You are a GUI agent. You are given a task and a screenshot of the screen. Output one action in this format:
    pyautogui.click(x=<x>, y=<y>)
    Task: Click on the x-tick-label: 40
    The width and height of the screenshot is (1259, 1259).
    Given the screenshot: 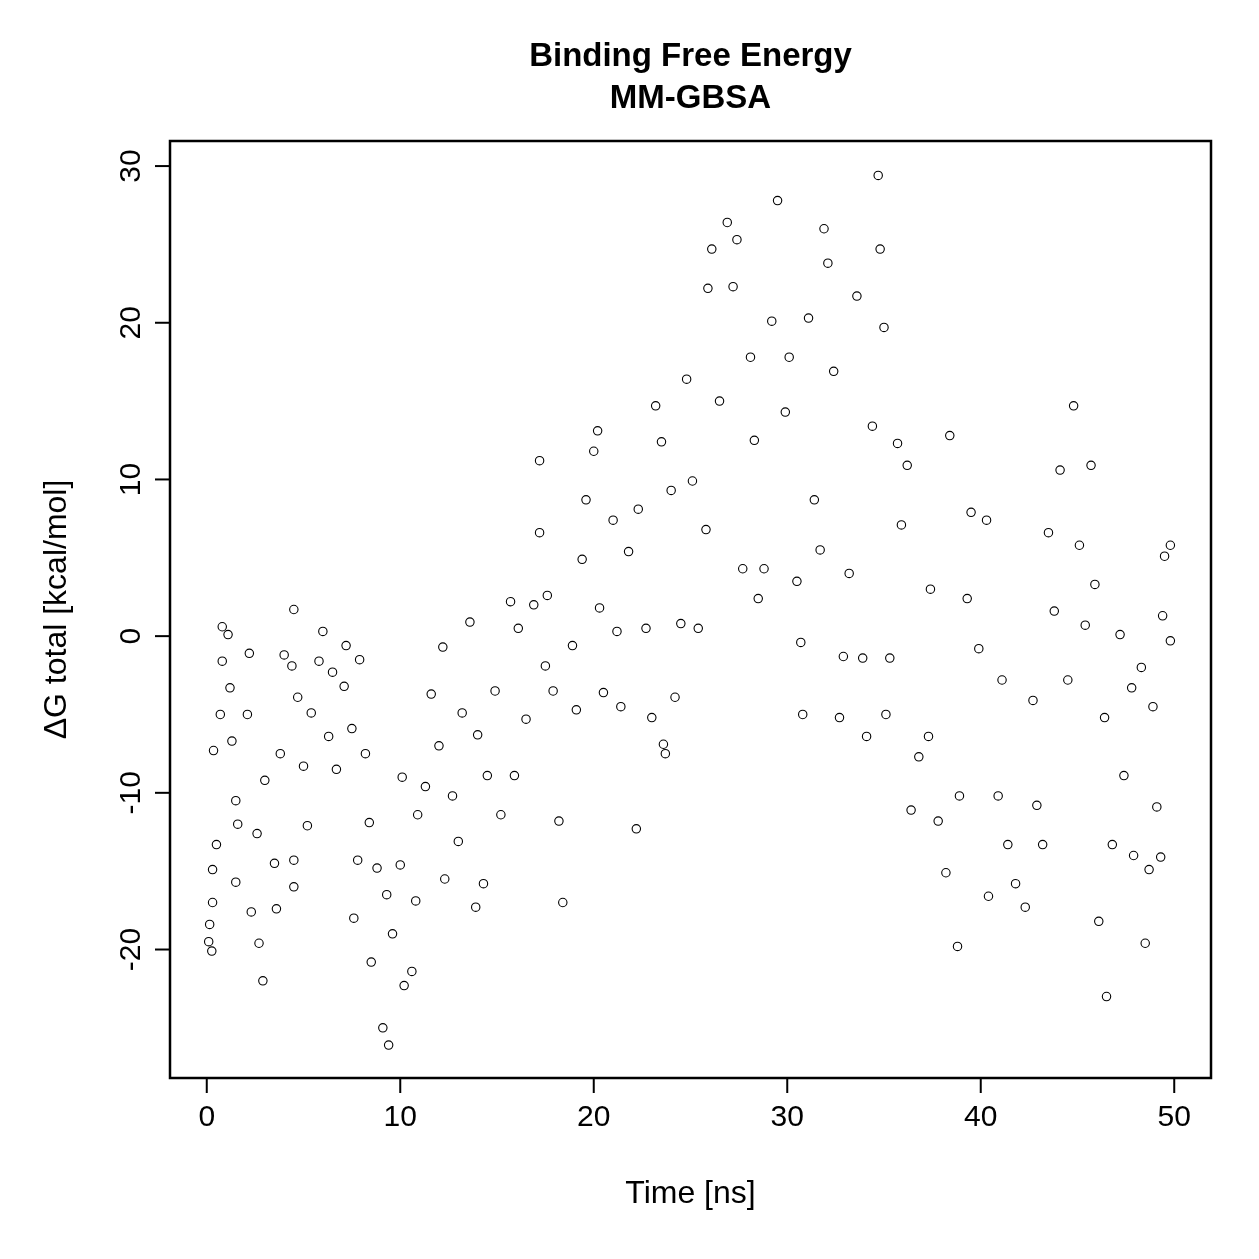 What is the action you would take?
    pyautogui.click(x=981, y=1115)
    